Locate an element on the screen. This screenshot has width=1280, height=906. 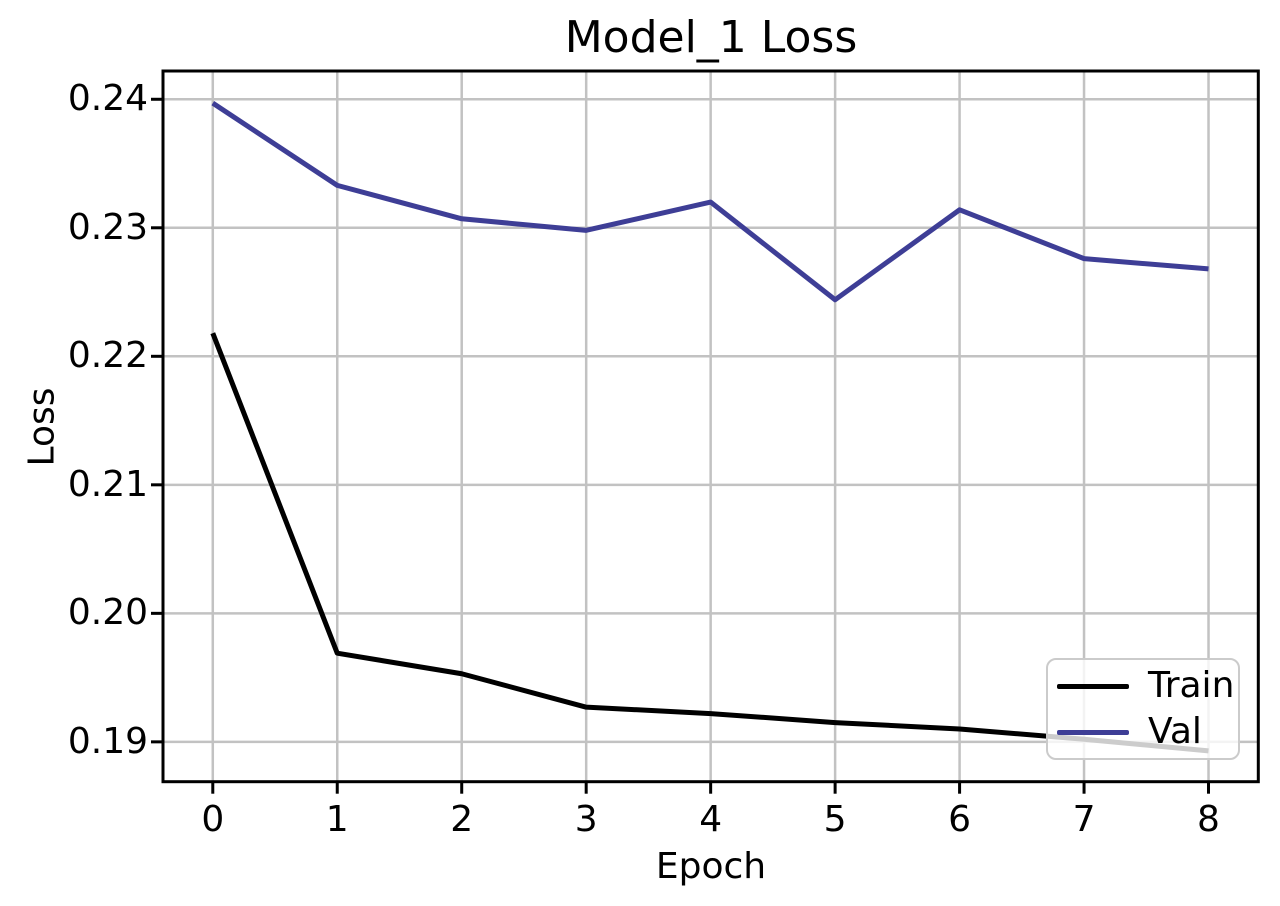
legend-item-val: Val is located at coordinates (1143, 732).